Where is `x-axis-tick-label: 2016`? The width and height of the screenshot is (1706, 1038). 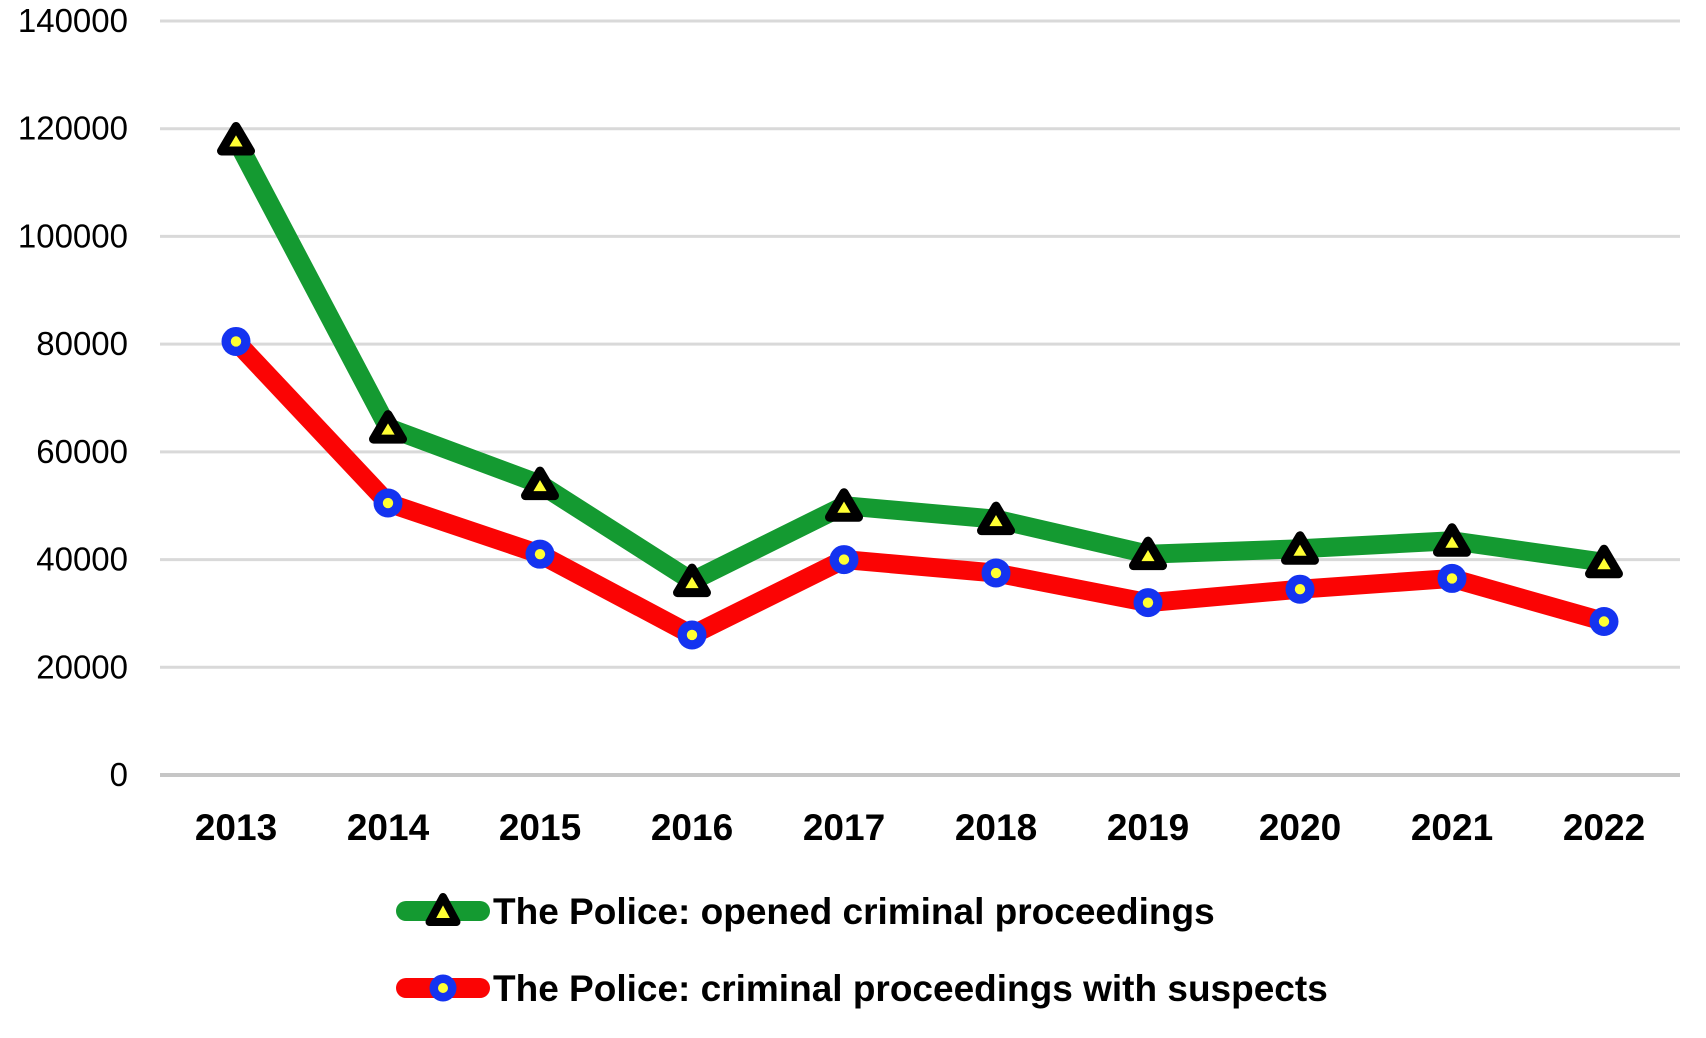
x-axis-tick-label: 2016 is located at coordinates (692, 827).